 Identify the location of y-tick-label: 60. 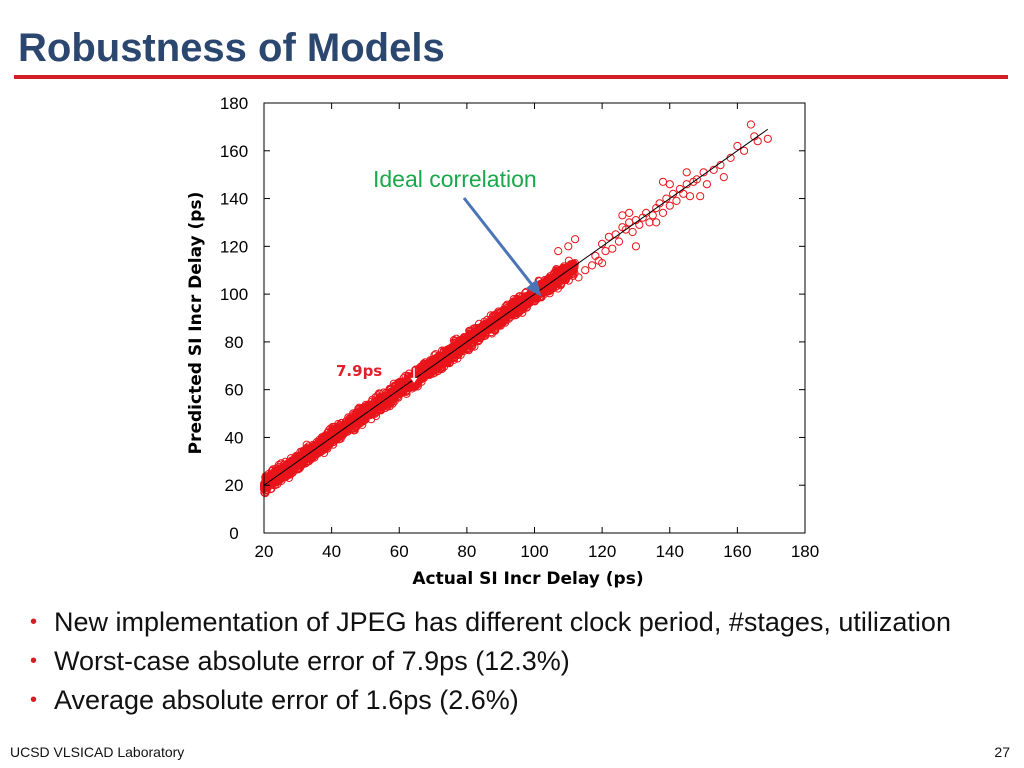
(234, 390).